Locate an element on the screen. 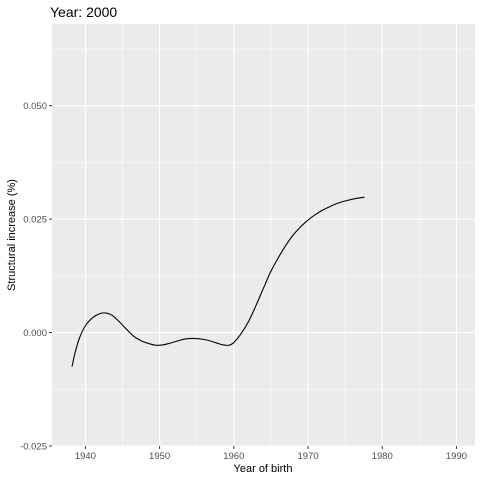 Image resolution: width=480 pixels, height=480 pixels. y-axis-title: Structural increase (%) is located at coordinates (12, 235).